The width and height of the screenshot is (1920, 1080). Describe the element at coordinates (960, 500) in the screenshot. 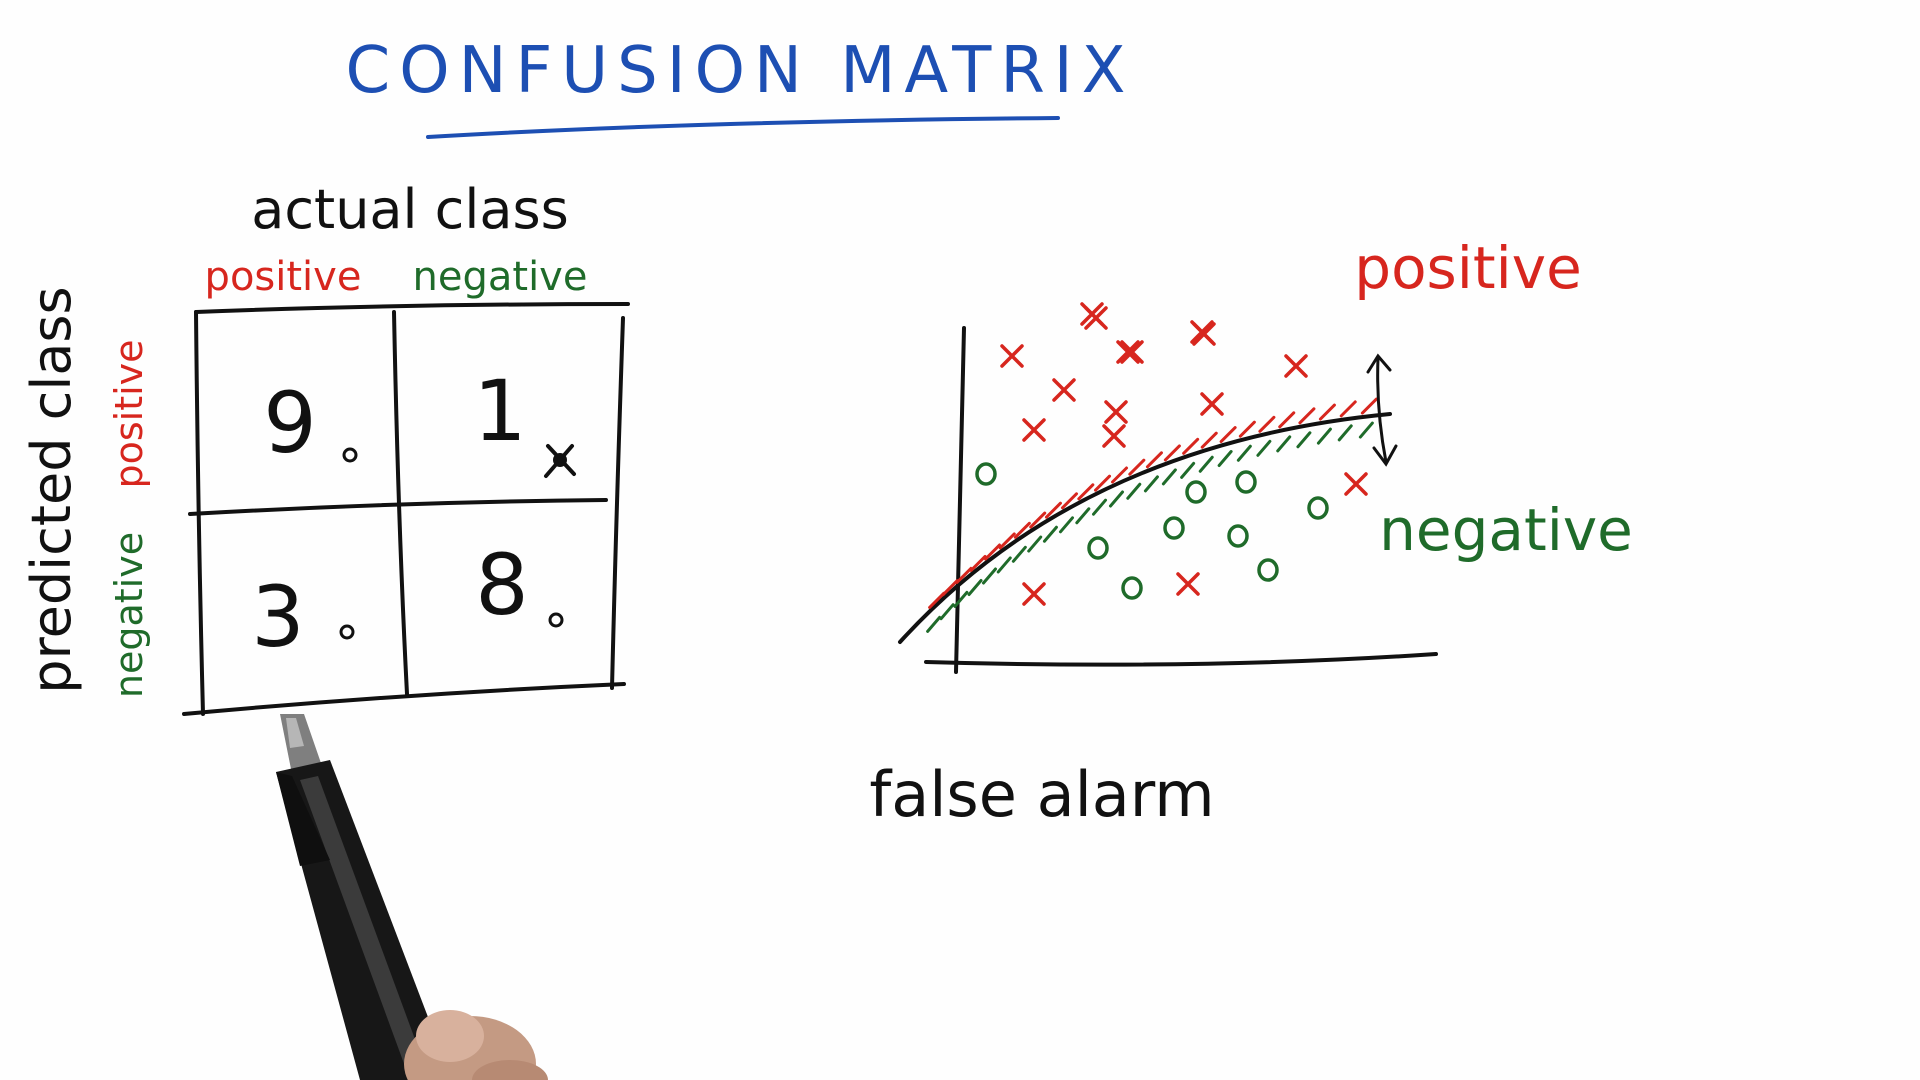

I see `scatter-y-axis` at that location.